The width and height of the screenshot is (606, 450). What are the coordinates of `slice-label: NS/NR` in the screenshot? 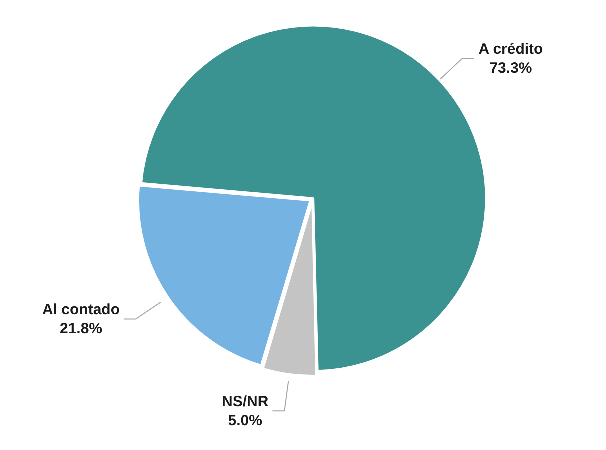 It's located at (245, 401).